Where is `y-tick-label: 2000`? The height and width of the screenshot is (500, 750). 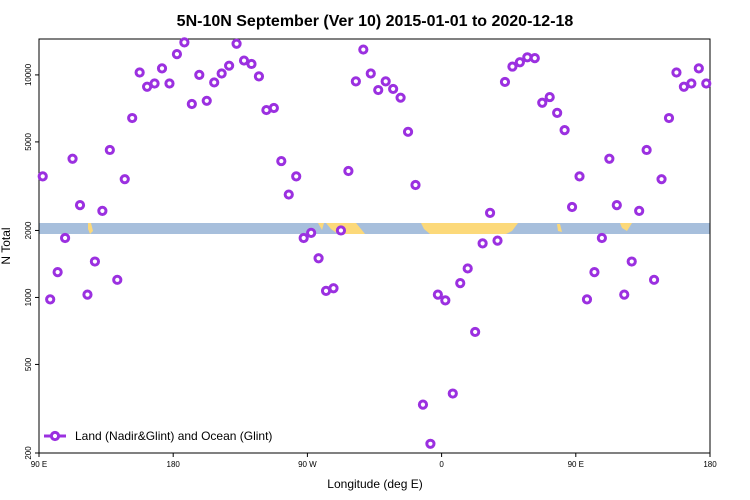 y-tick-label: 2000 is located at coordinates (28, 230).